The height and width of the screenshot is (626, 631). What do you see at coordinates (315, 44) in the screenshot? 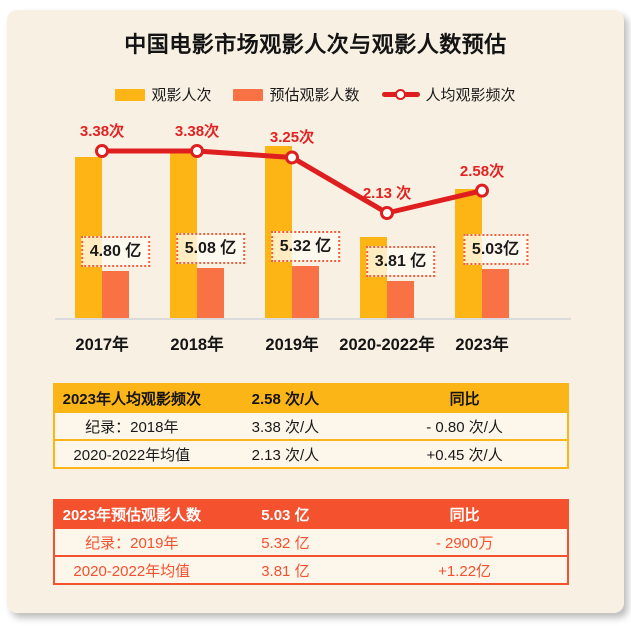
I see `chart-title: 中国电影市场观影人次与观影人数预估` at bounding box center [315, 44].